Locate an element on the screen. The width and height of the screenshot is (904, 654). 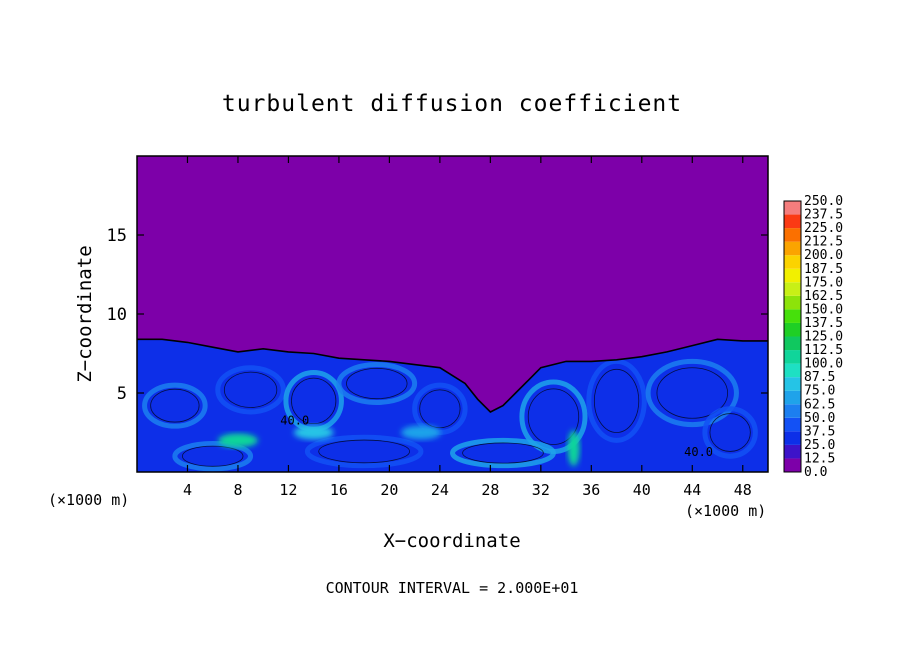
y-axis-label: Z−coordinate is located at coordinates (85, 313).